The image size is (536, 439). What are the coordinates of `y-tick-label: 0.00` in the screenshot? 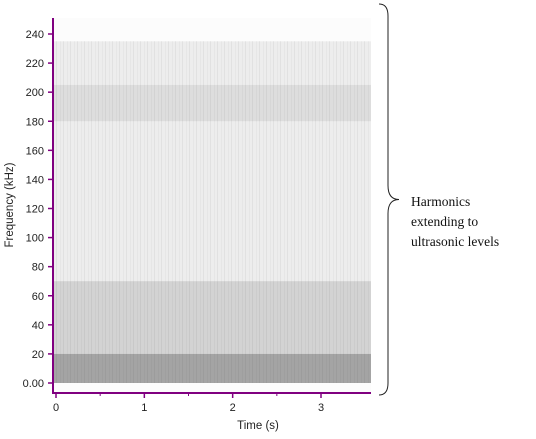 It's located at (33, 384).